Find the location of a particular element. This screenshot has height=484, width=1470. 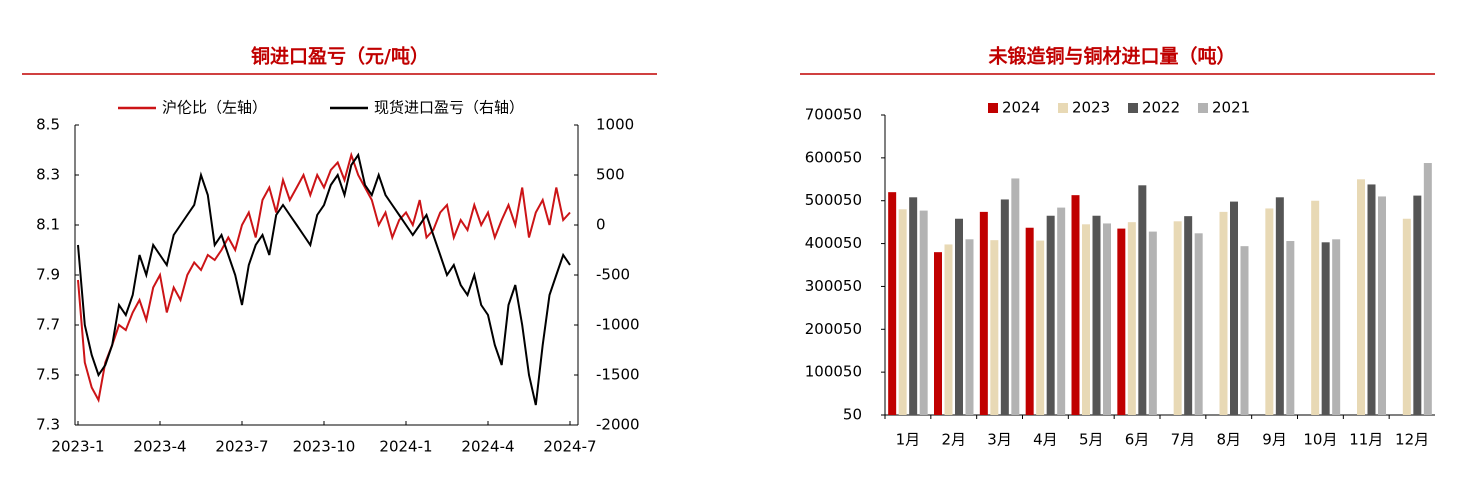

x-tick-label: 8月 is located at coordinates (1228, 440).